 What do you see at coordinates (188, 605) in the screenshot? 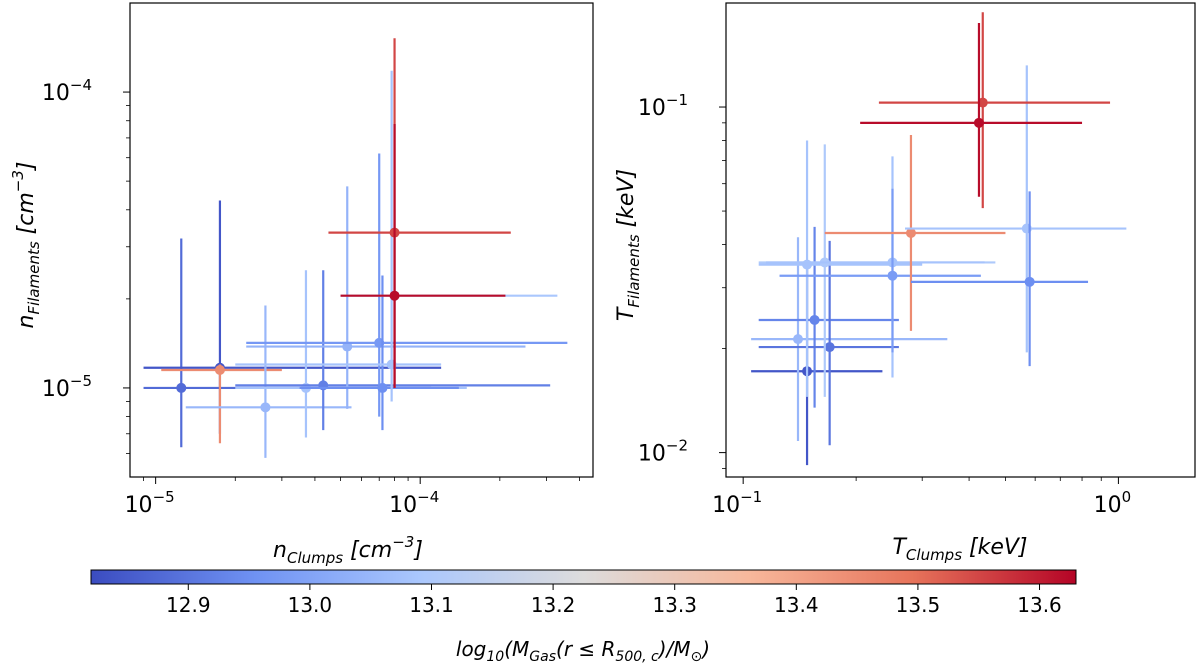
I see `colorbar-tick-label: 12.9` at bounding box center [188, 605].